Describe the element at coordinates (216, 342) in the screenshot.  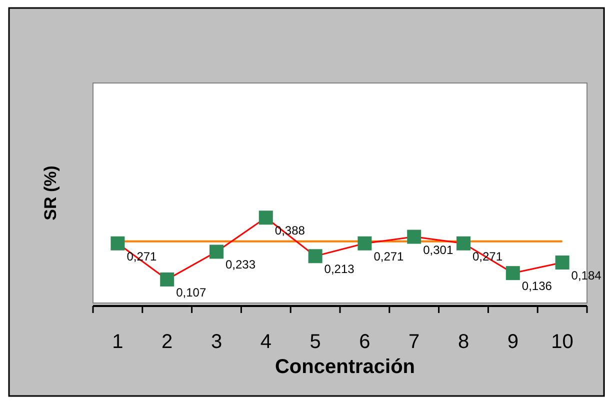
I see `x-tick-label: 3` at that location.